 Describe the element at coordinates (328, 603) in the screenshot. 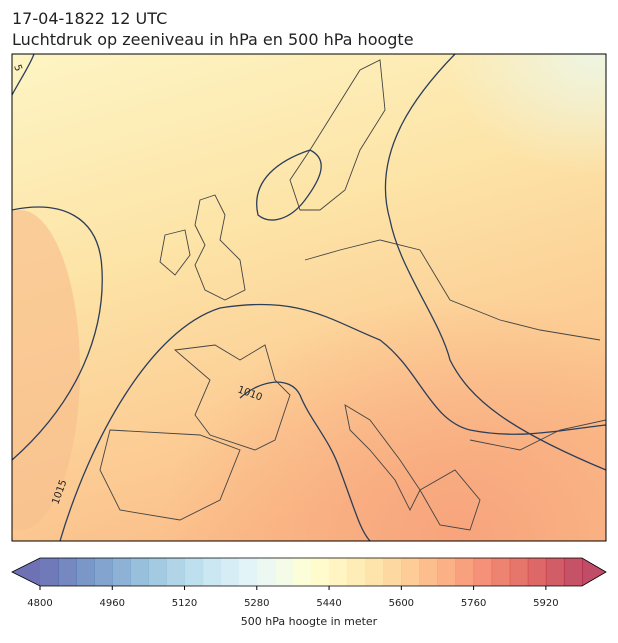

I see `colorbar-tick-label: 5440` at that location.